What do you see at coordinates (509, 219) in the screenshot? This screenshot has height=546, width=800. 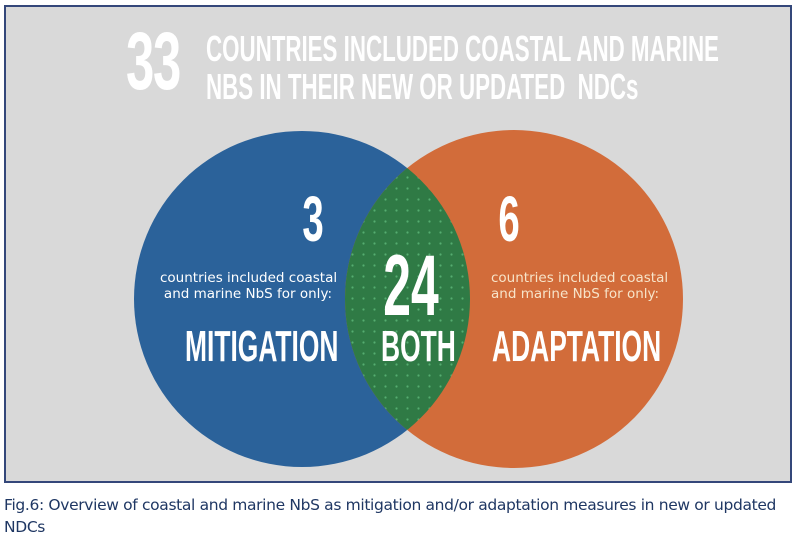 I see `adaptation-count: 6` at bounding box center [509, 219].